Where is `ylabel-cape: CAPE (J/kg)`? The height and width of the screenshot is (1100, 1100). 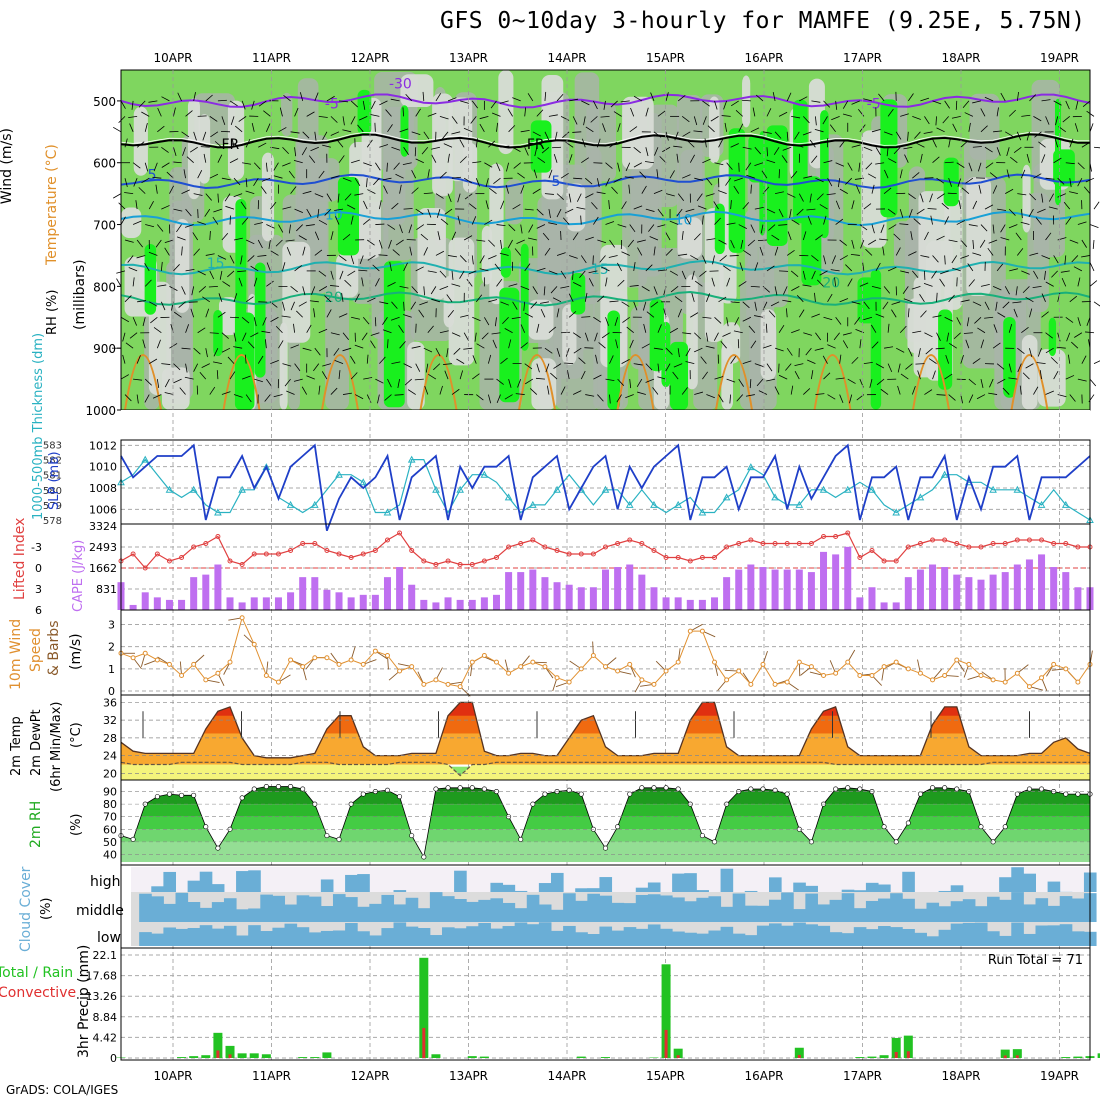
ylabel-cape: CAPE (J/kg) is located at coordinates (78, 576).